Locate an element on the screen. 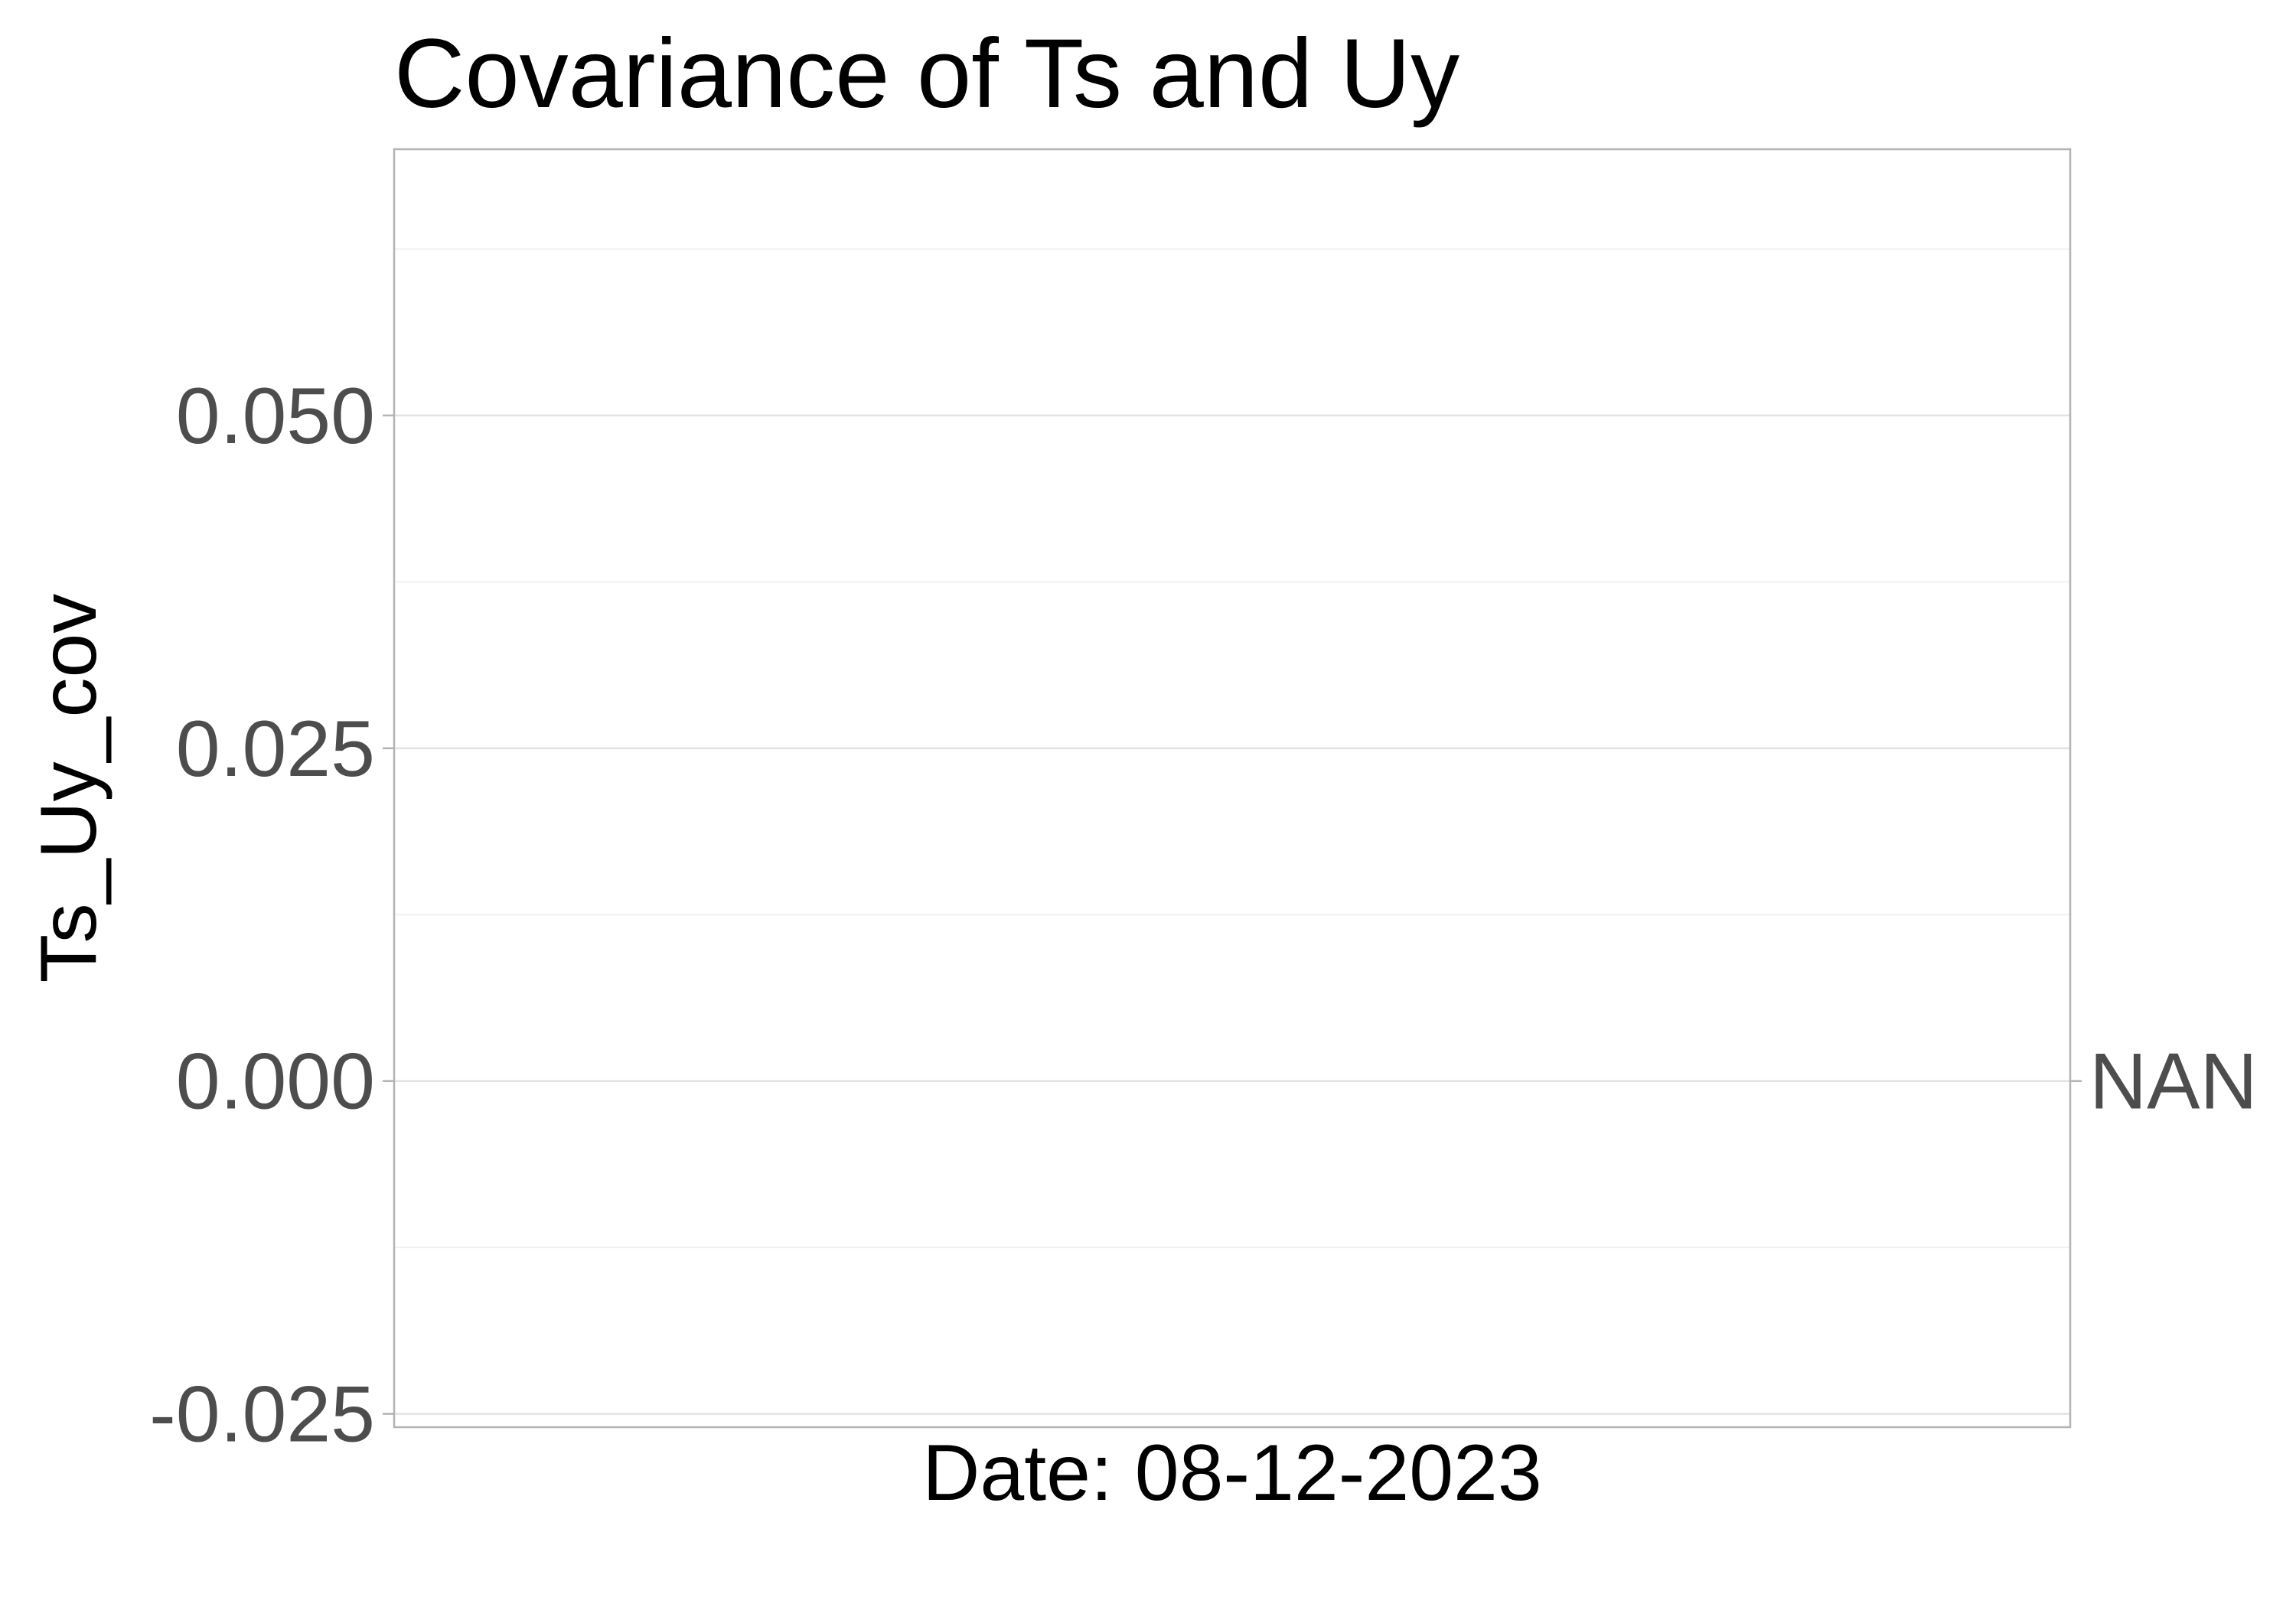  y-tick-label-2: 0.025 is located at coordinates (275, 750).